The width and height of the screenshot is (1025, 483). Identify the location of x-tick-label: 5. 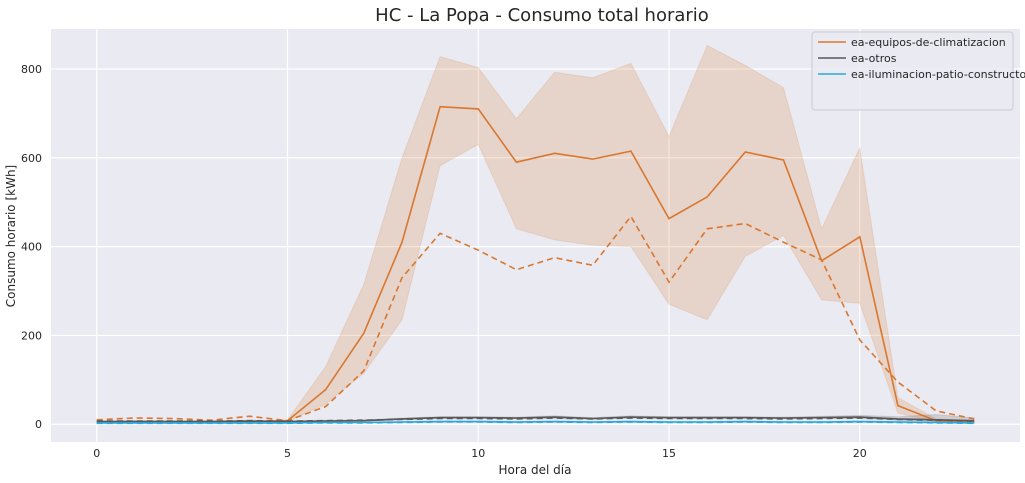
(287, 453).